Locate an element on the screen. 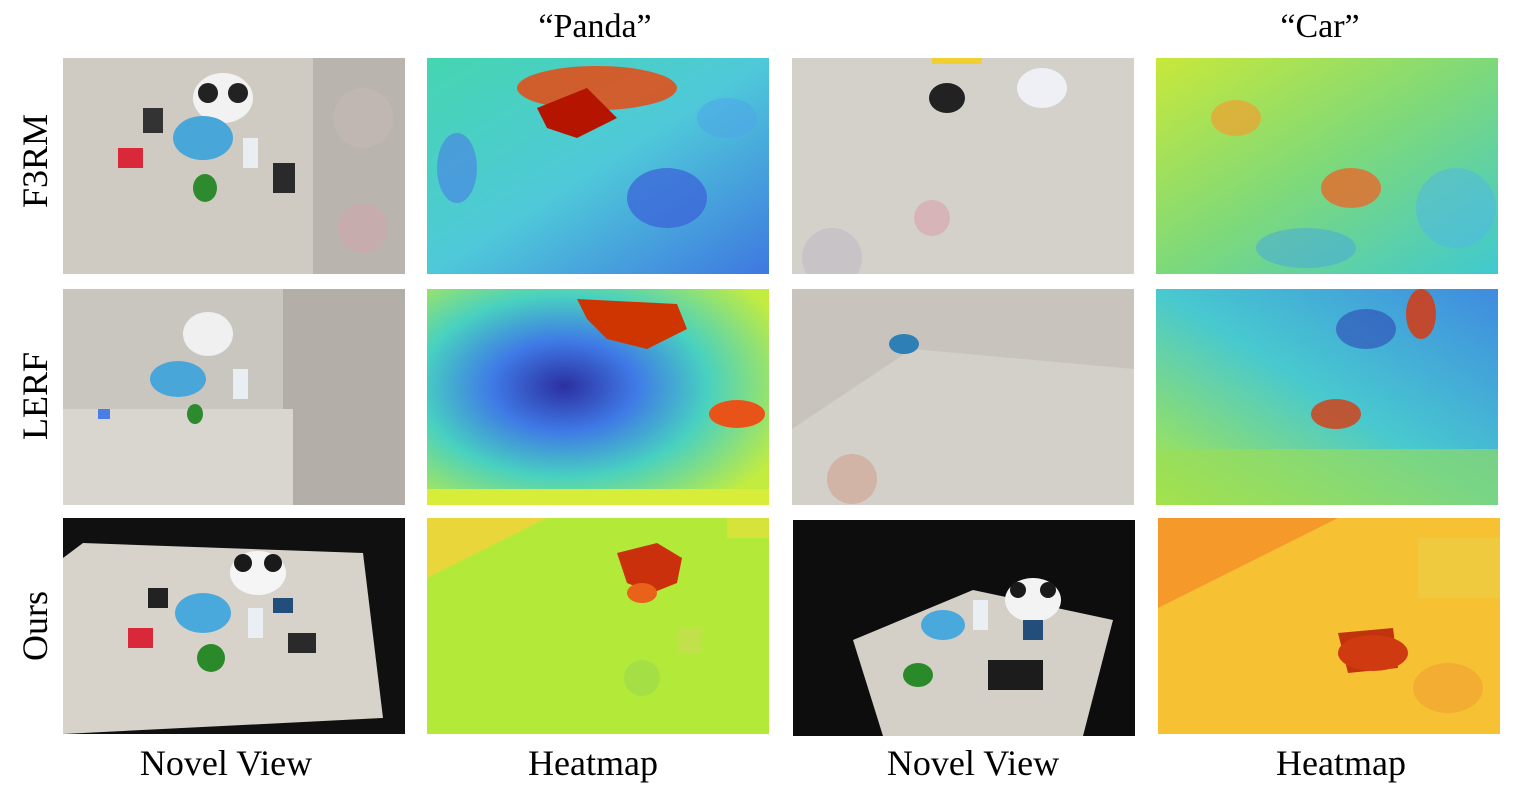 The height and width of the screenshot is (798, 1531). row-label-lerf: LERF is located at coordinates (35, 396).